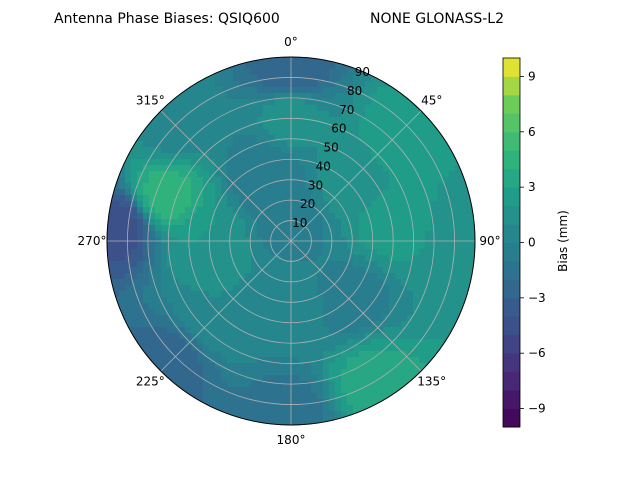  I want to click on radial-tick-label: 30, so click(315, 185).